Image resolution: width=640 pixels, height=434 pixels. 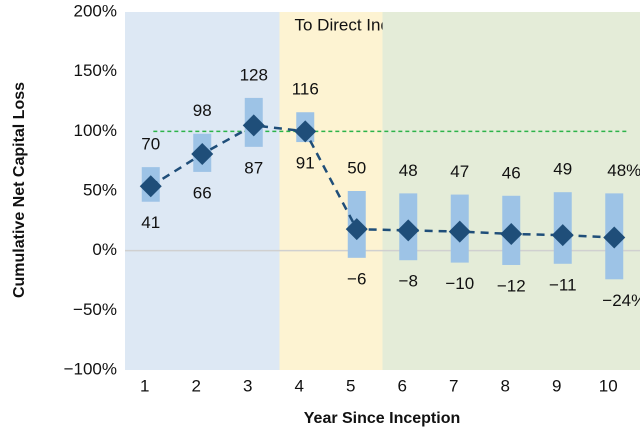 What do you see at coordinates (511, 172) in the screenshot?
I see `high-label: 46` at bounding box center [511, 172].